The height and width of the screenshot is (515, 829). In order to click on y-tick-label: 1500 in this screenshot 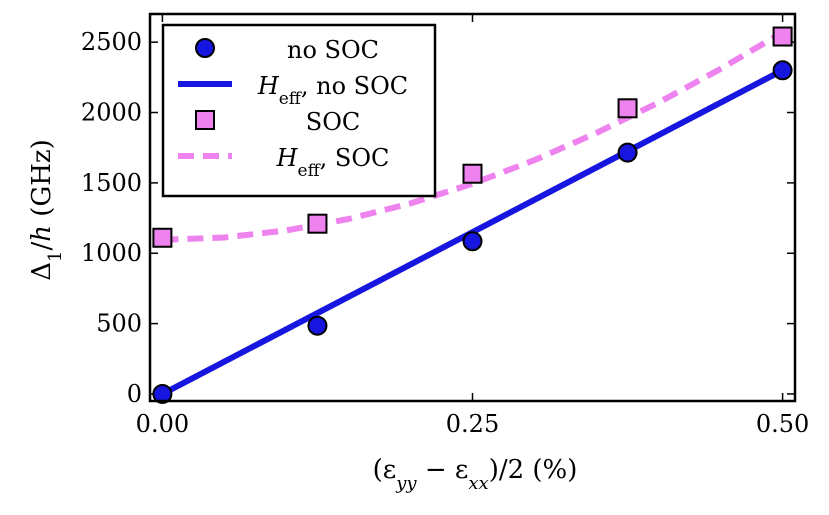, I will do `click(111, 183)`.